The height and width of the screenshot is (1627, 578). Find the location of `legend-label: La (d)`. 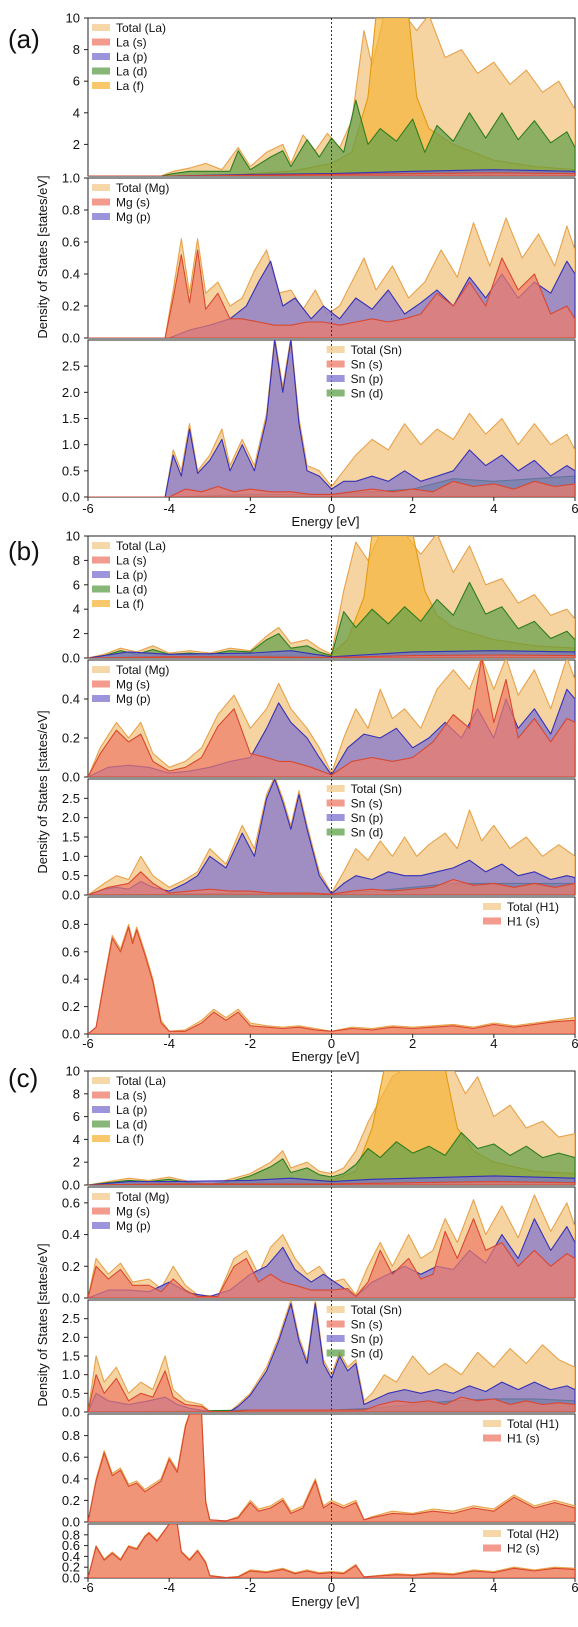

legend-label: La (d) is located at coordinates (131, 590).